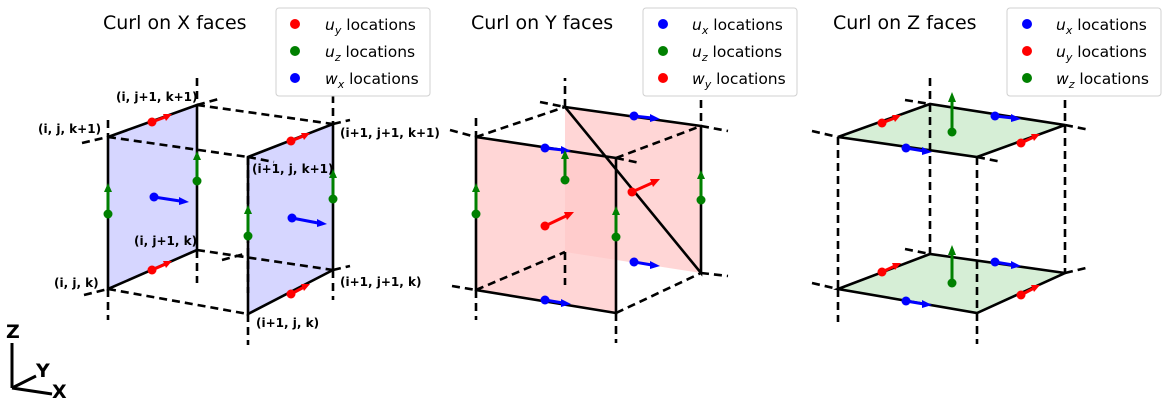  I want to click on legend: uy locations uz locations wx locations, so click(353, 52).